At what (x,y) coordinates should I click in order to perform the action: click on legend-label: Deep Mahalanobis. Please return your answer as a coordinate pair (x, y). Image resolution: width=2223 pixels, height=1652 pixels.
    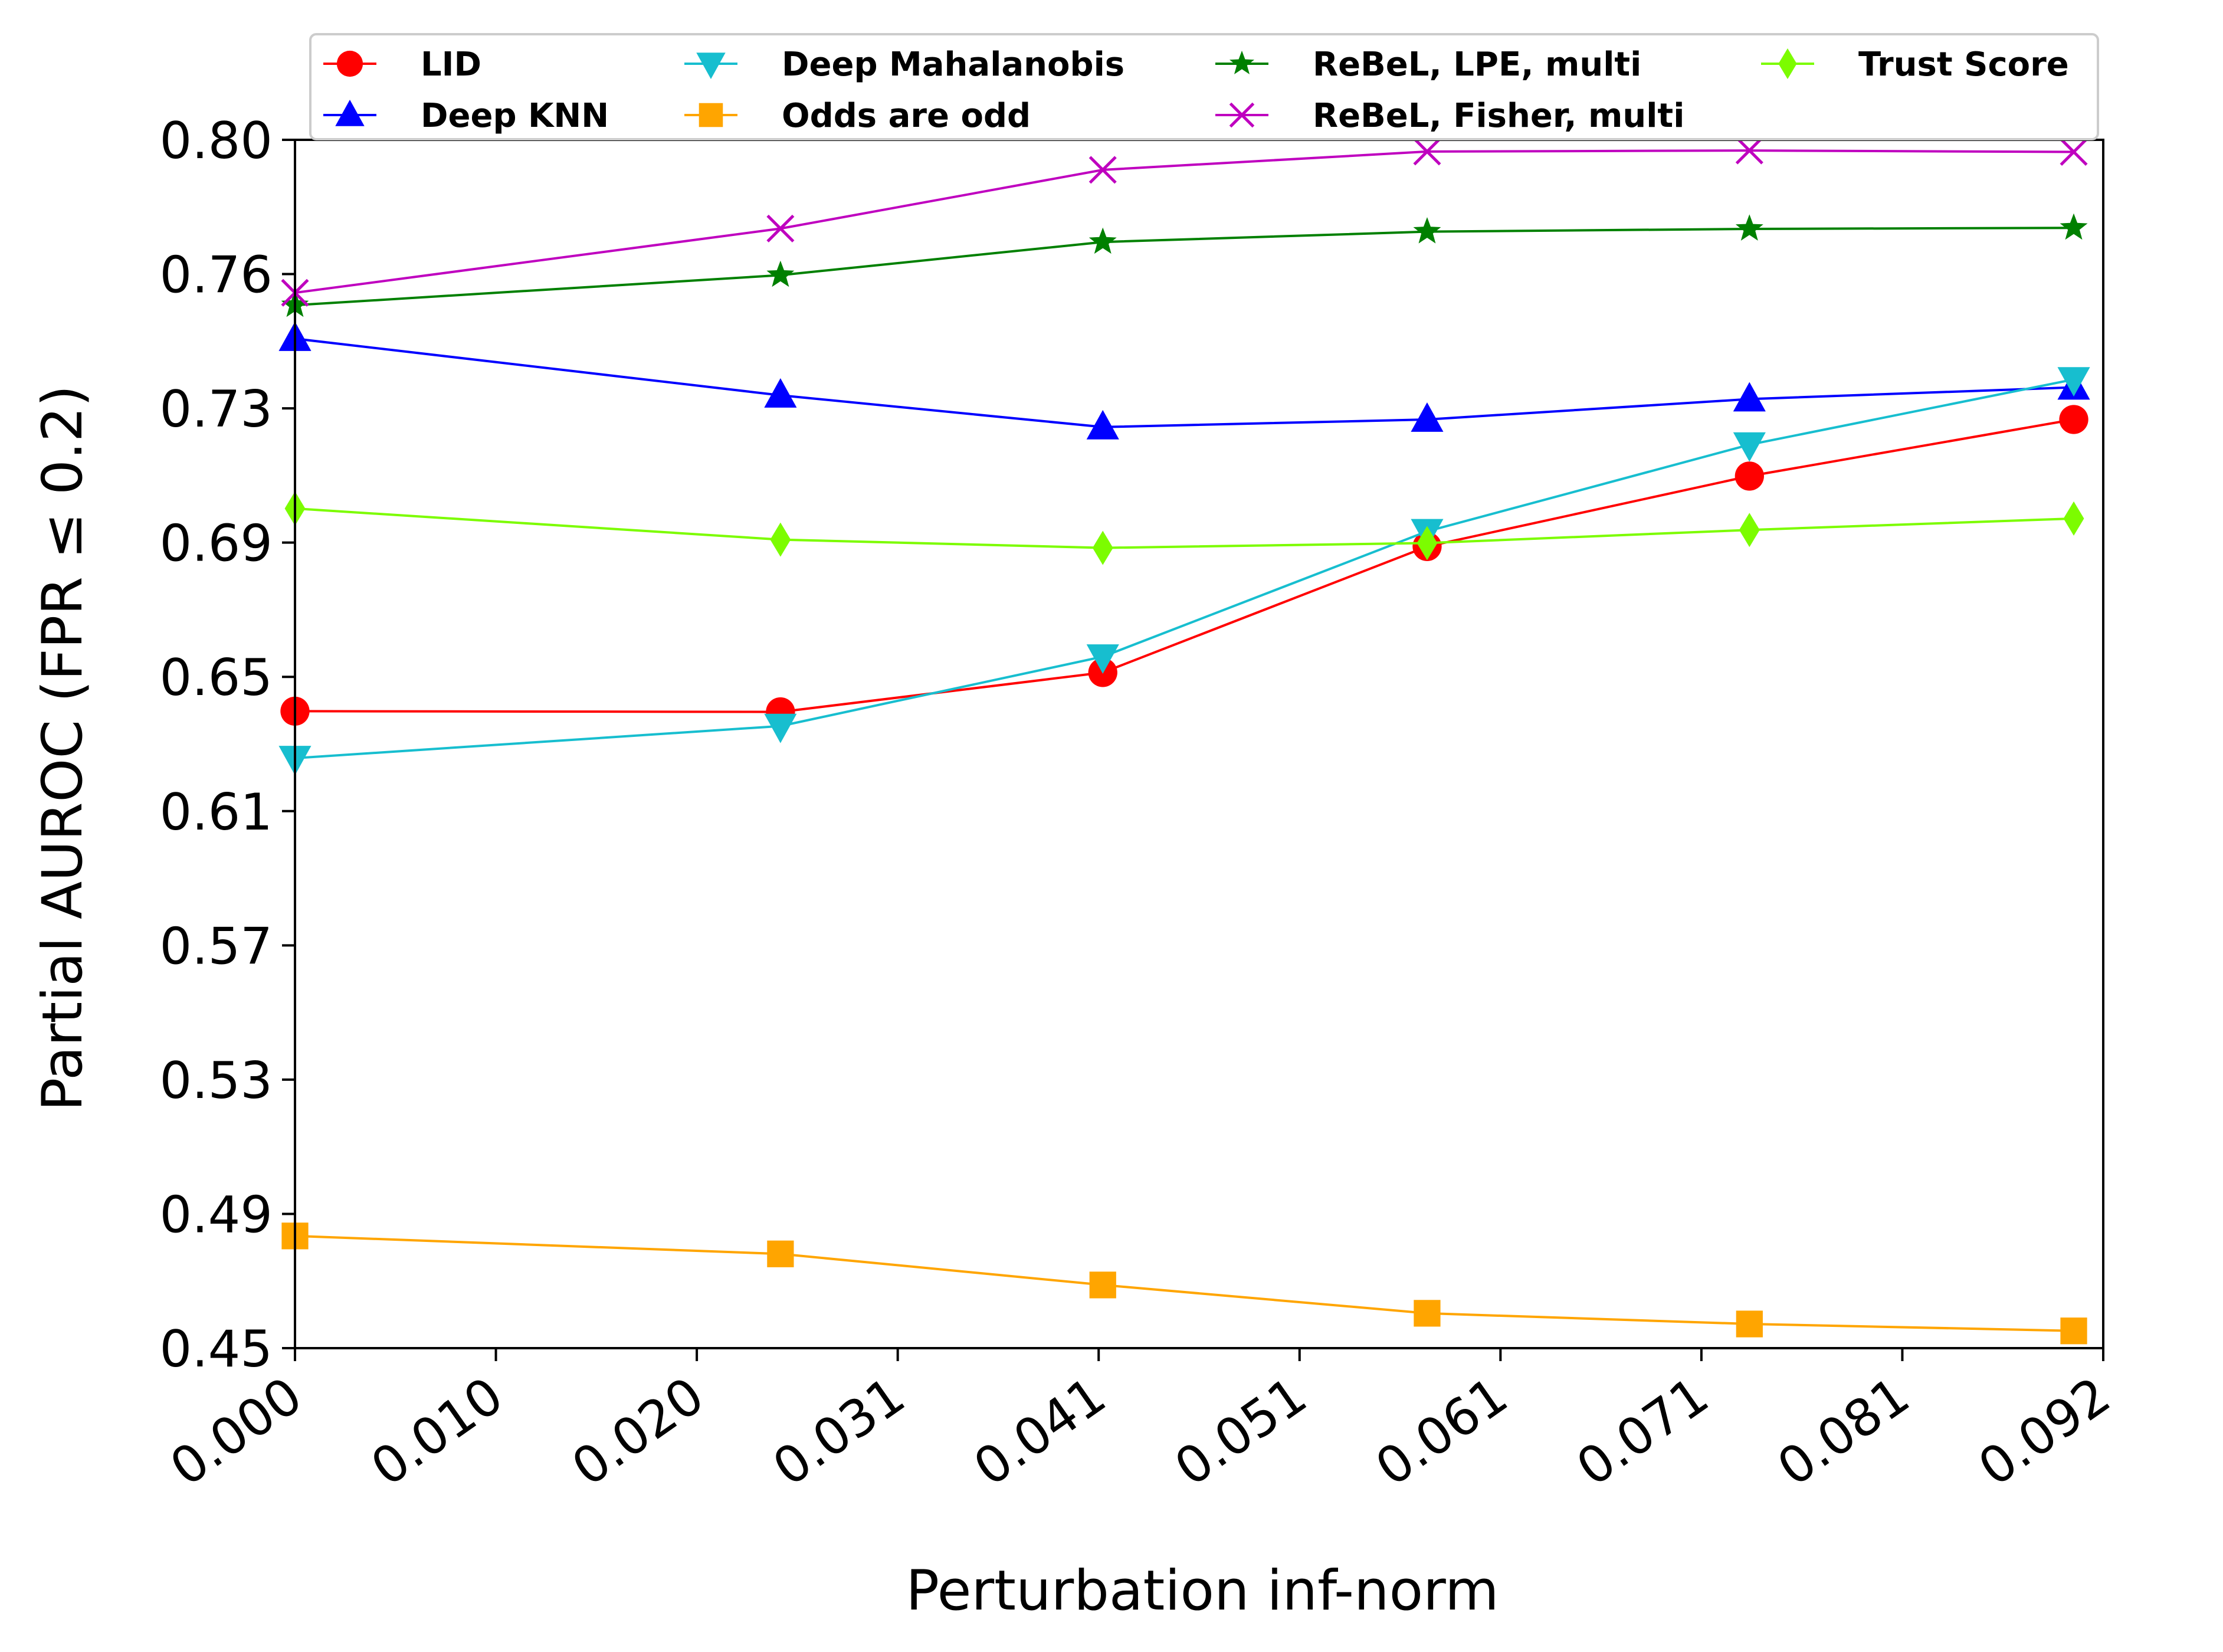
    Looking at the image, I should click on (953, 64).